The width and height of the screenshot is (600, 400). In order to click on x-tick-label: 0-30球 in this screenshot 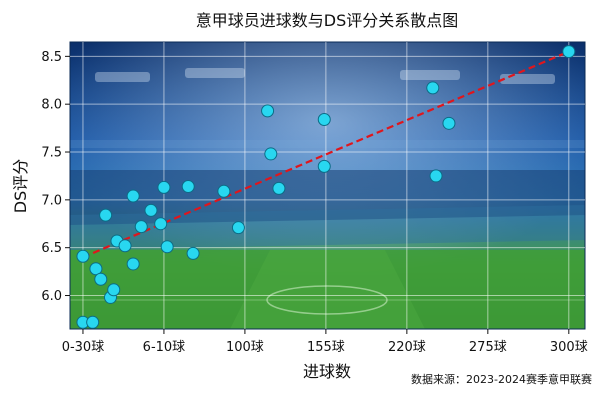, I will do `click(83, 347)`.